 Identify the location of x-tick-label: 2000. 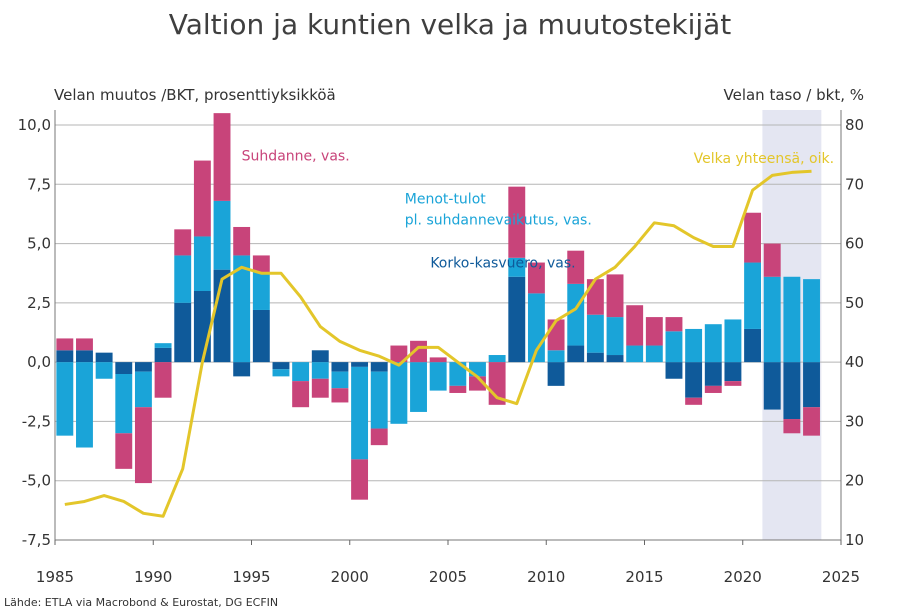
(350, 577).